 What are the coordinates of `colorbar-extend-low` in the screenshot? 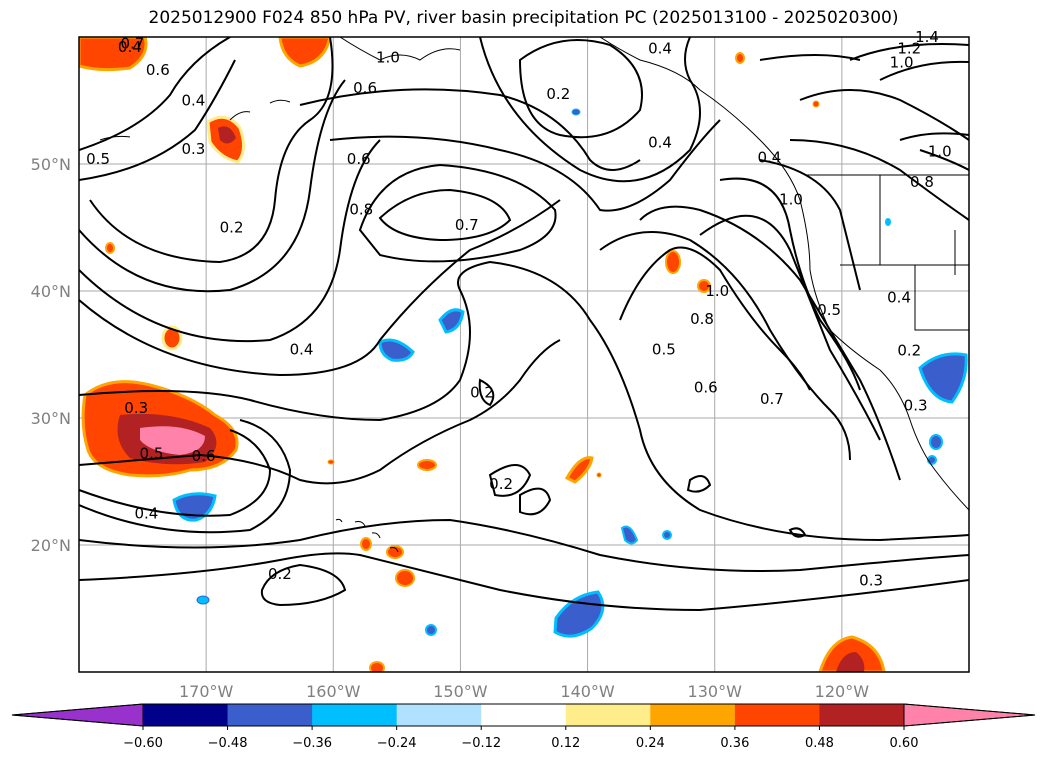 It's located at (77, 715).